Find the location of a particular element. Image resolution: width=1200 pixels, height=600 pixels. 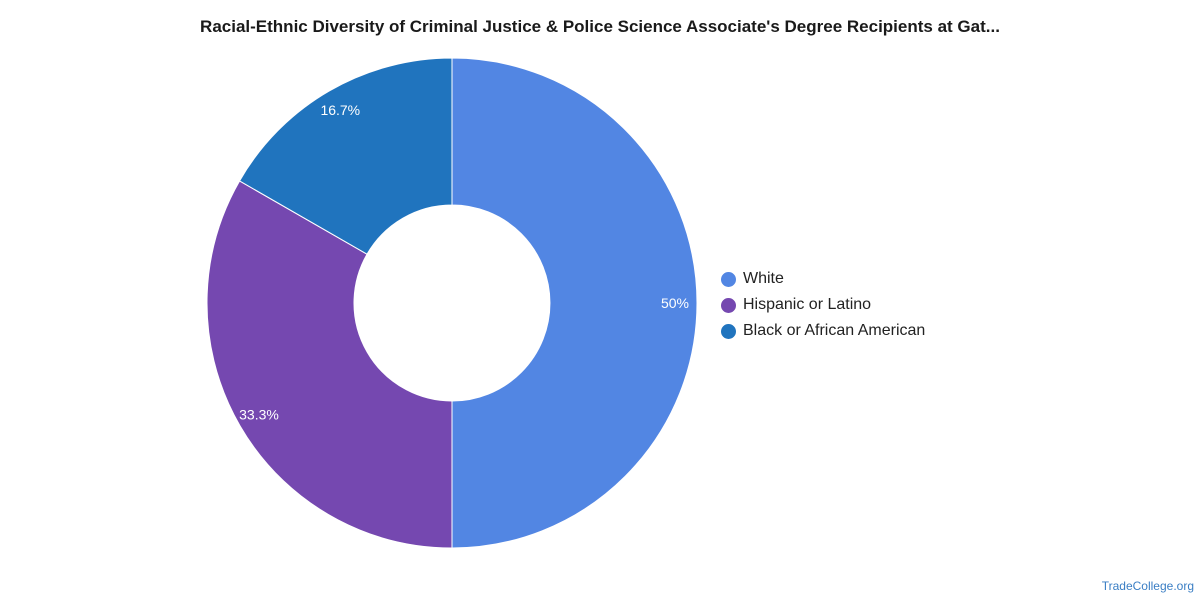

slice-label-black-or-african-american: 16.7% is located at coordinates (340, 110).